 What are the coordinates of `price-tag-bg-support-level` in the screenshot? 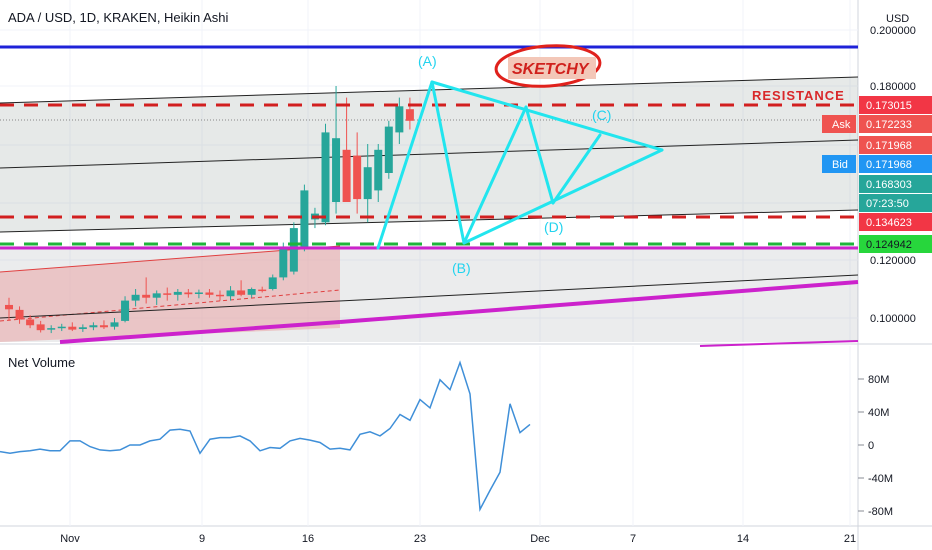 It's located at (895, 222).